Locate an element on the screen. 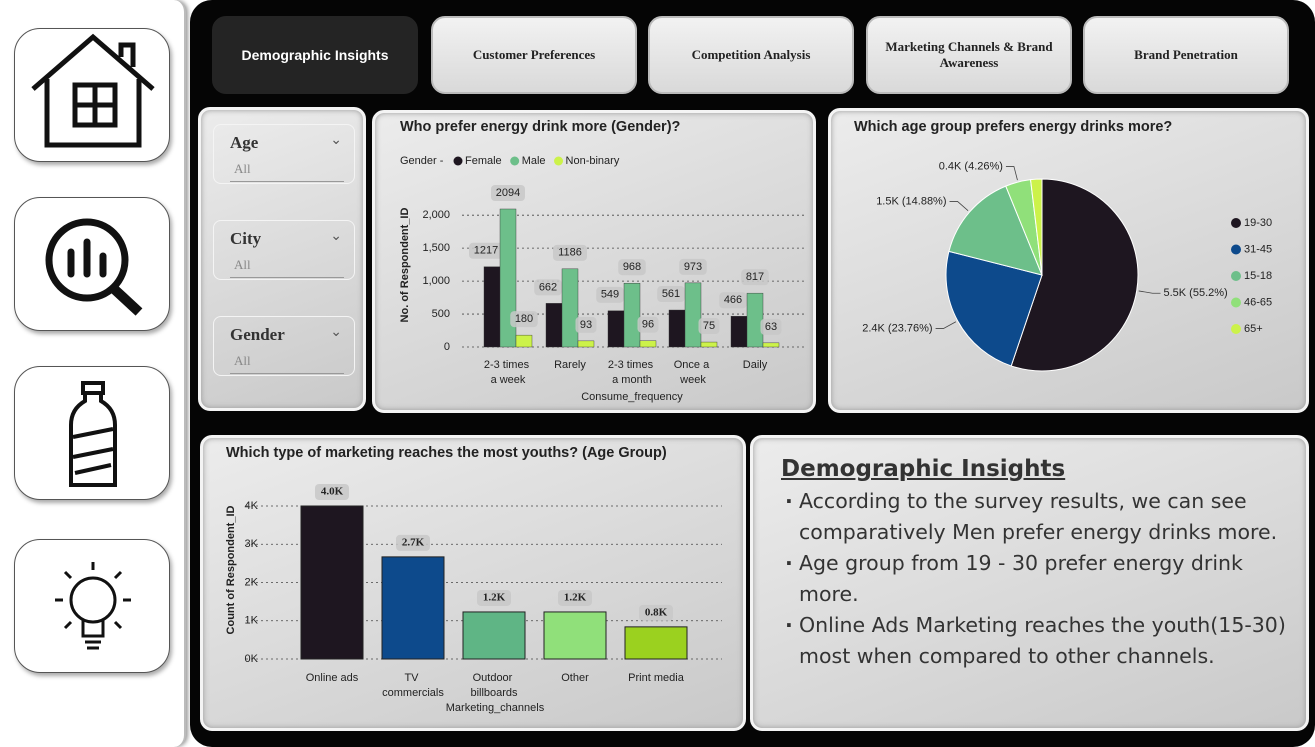  product-nav is located at coordinates (92, 433).